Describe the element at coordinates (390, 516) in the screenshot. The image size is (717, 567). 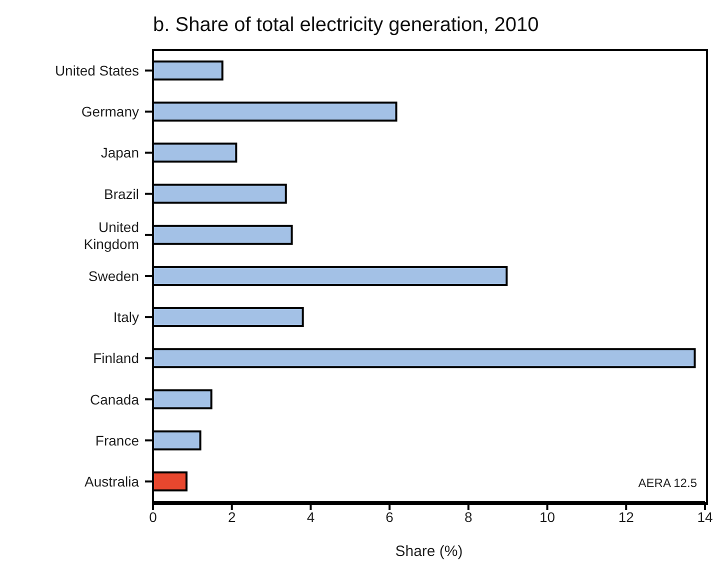
I see `x-tick-label: 6` at that location.